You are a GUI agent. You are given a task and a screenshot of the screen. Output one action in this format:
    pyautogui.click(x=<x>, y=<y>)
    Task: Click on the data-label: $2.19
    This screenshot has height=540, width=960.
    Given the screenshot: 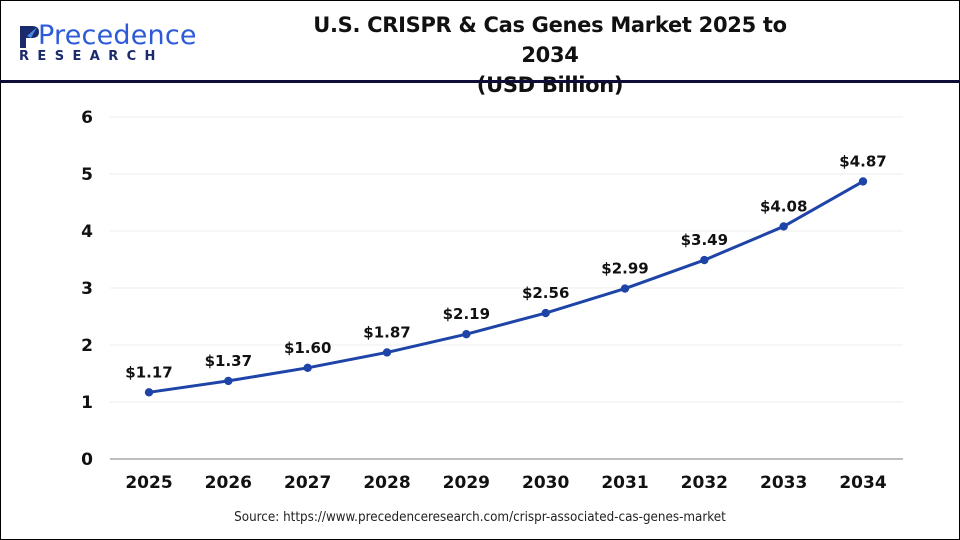 What is the action you would take?
    pyautogui.click(x=466, y=314)
    